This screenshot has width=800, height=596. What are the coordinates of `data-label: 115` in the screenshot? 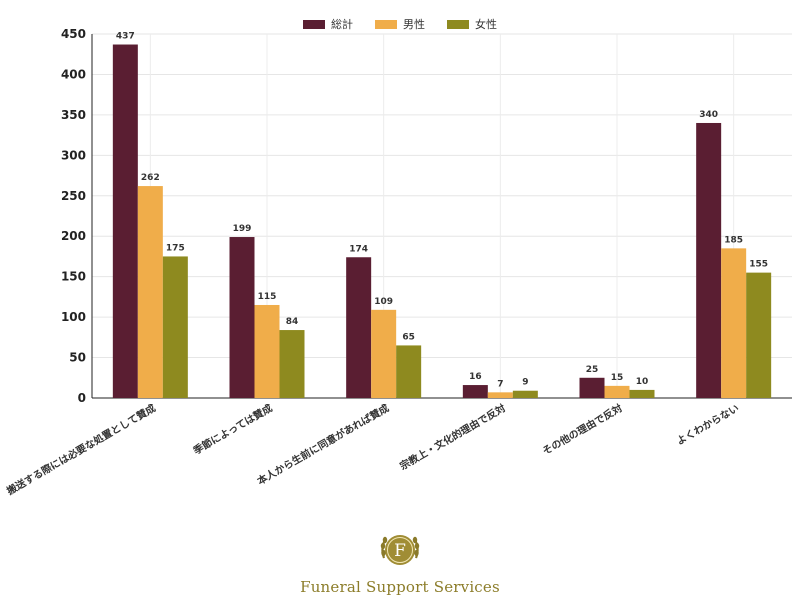 It's located at (267, 297).